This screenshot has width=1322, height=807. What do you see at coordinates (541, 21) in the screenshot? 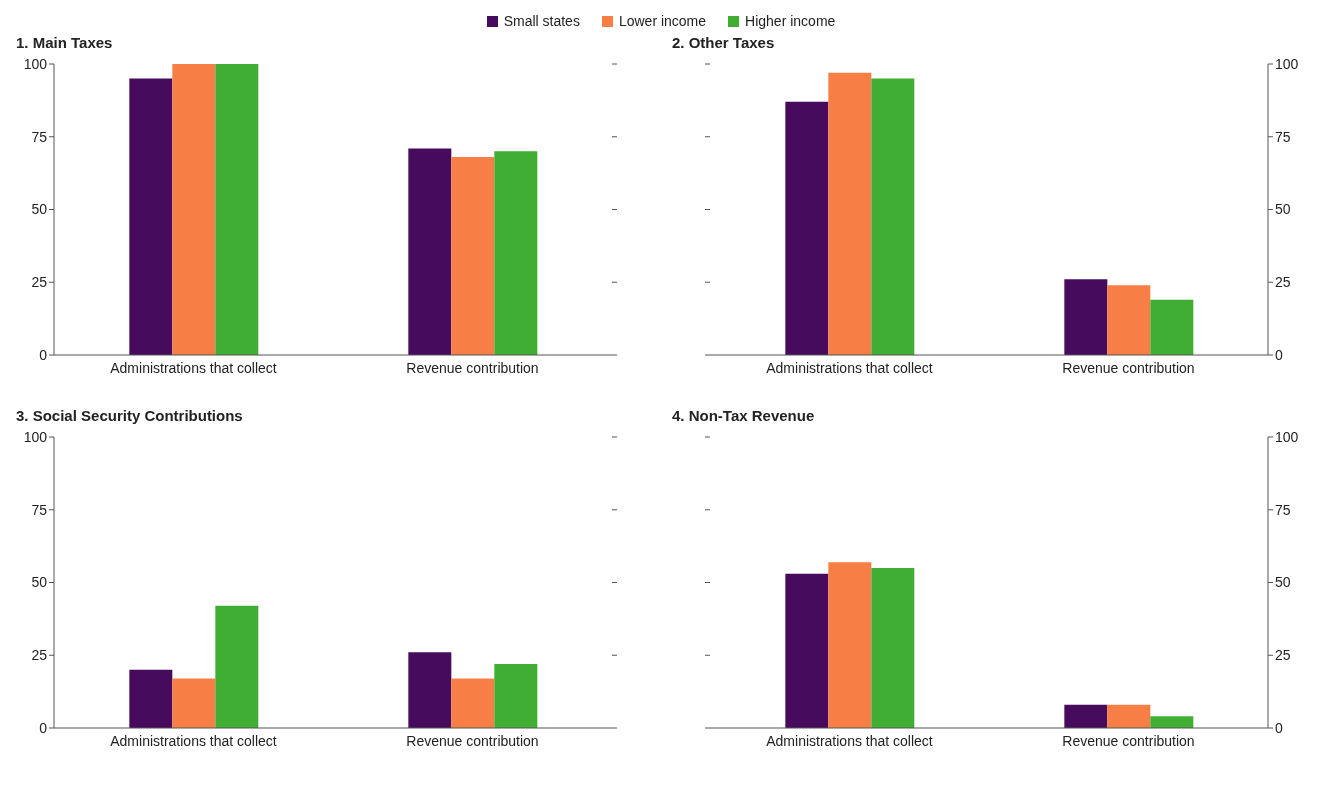
I see `legend-label: Small states` at bounding box center [541, 21].